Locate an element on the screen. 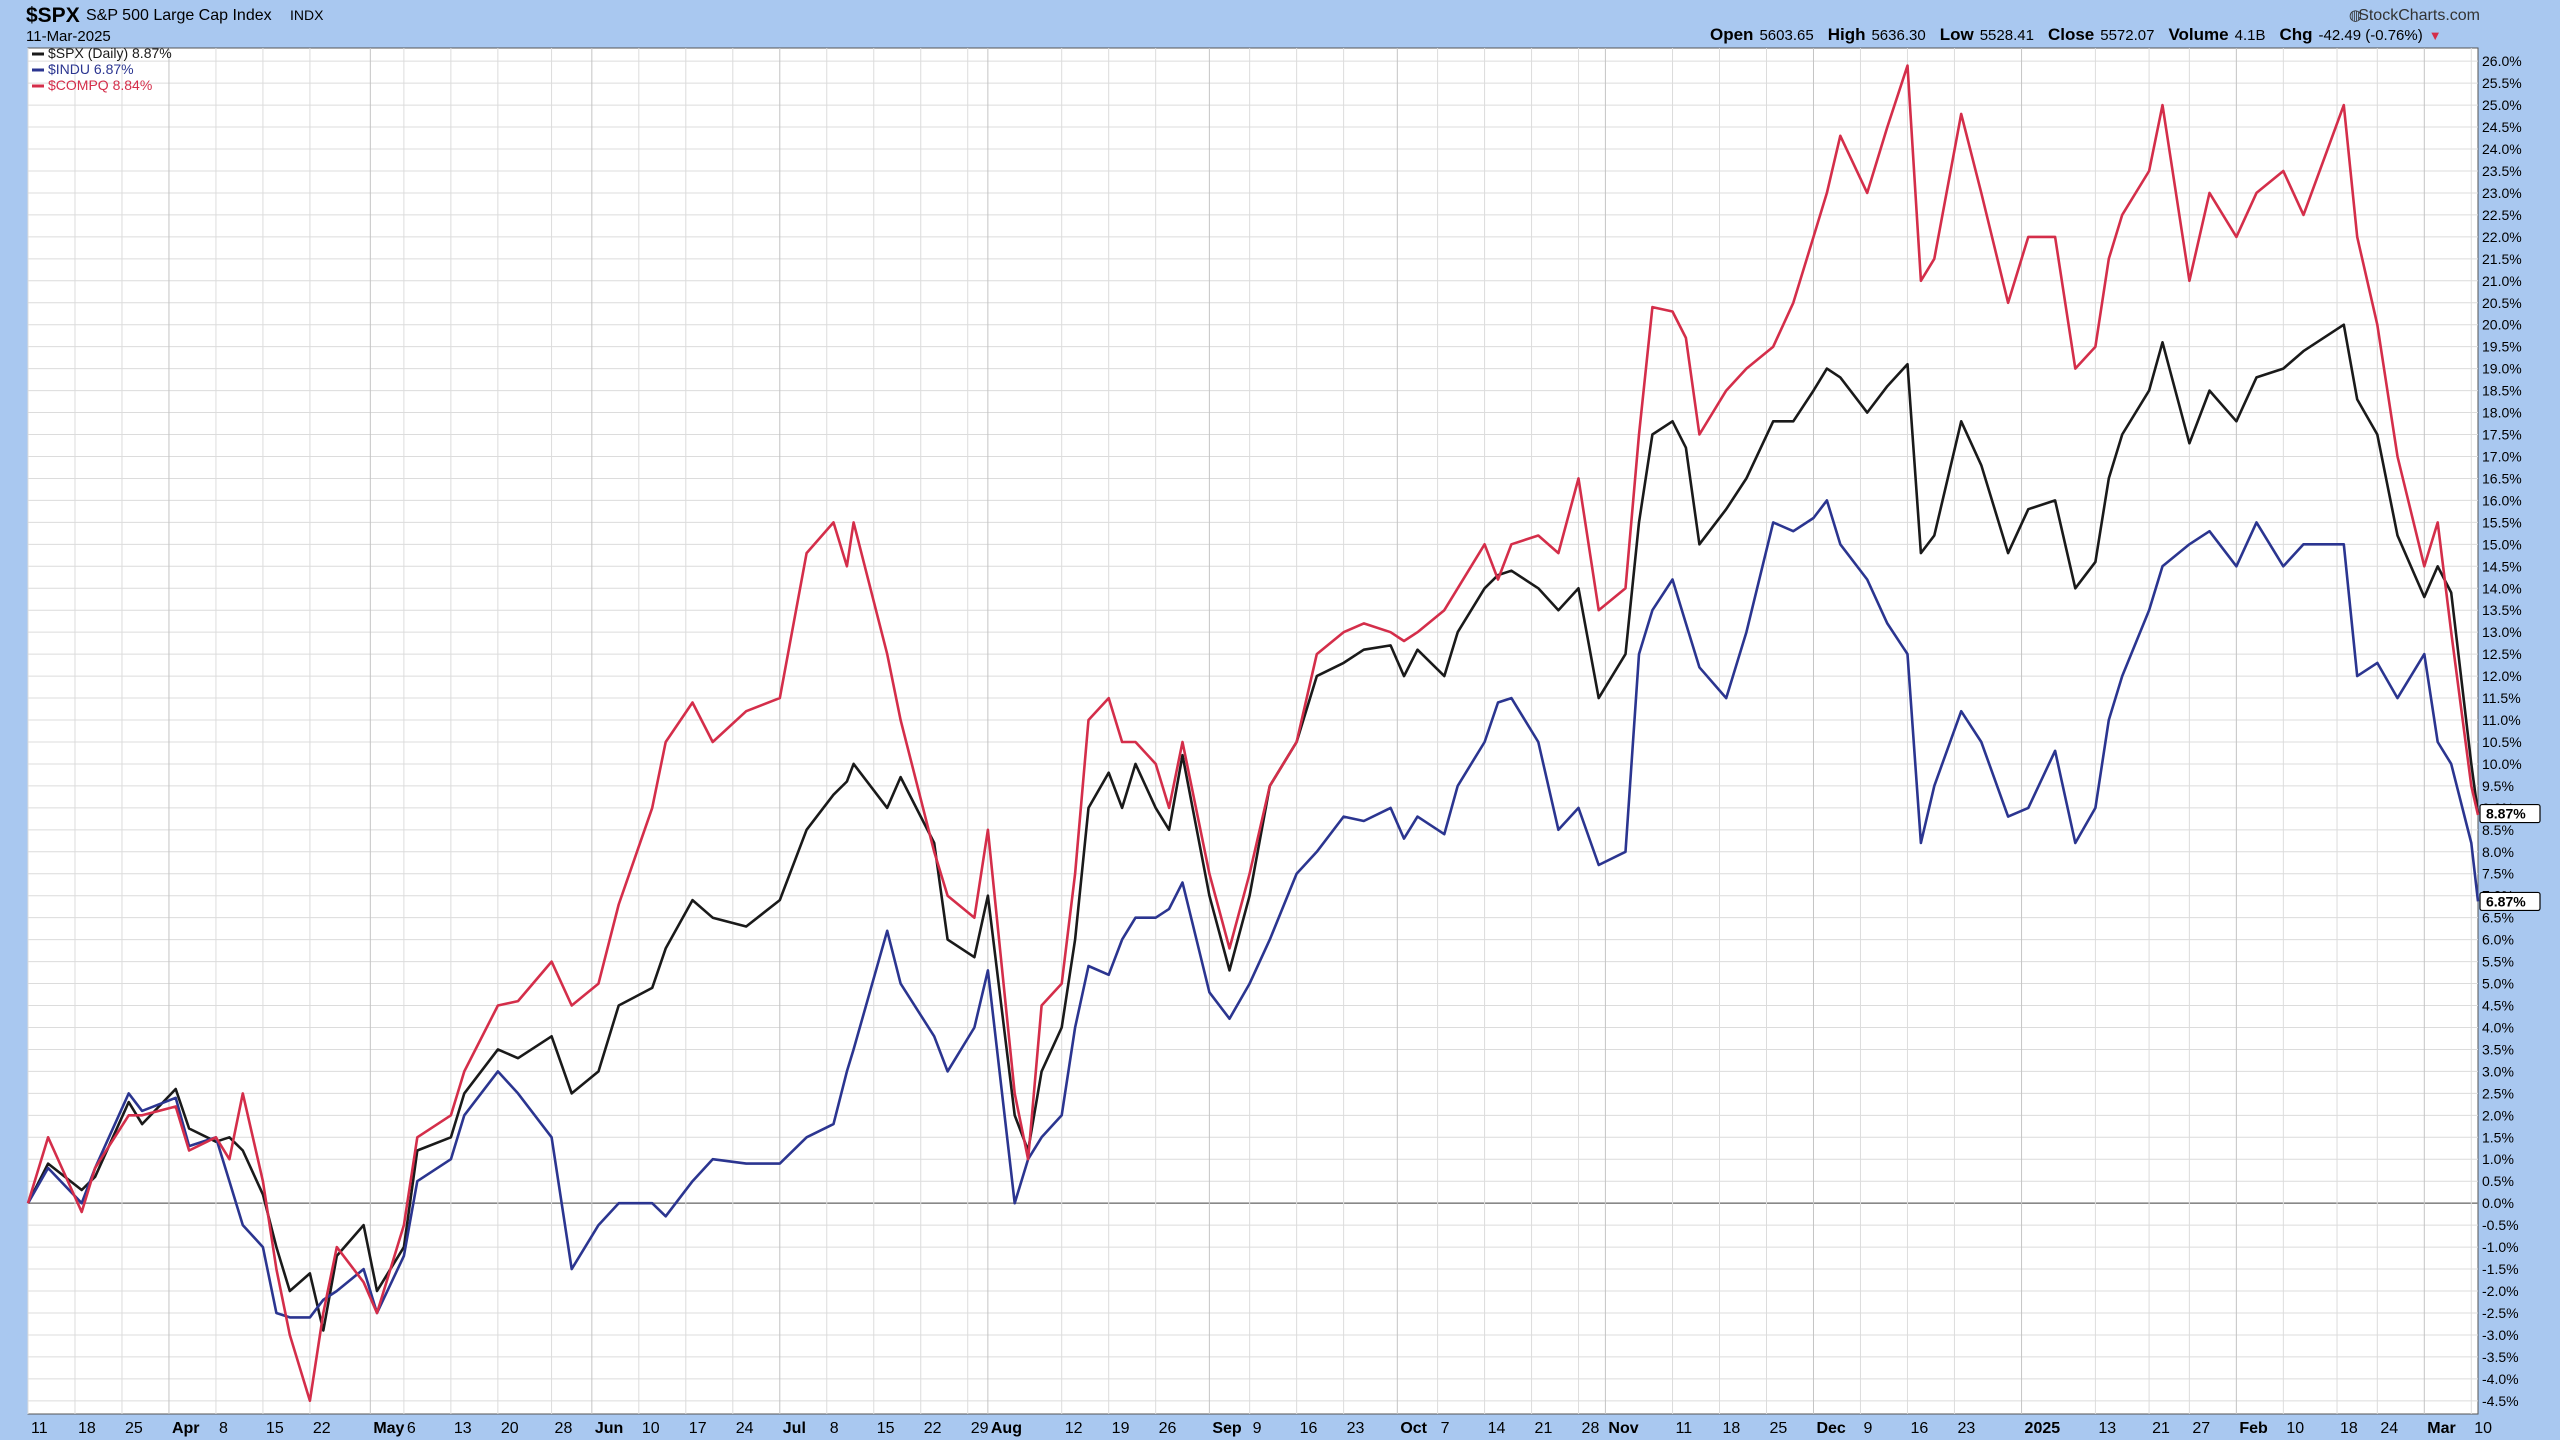  y-tick-label: 5.0% is located at coordinates (2498, 984).